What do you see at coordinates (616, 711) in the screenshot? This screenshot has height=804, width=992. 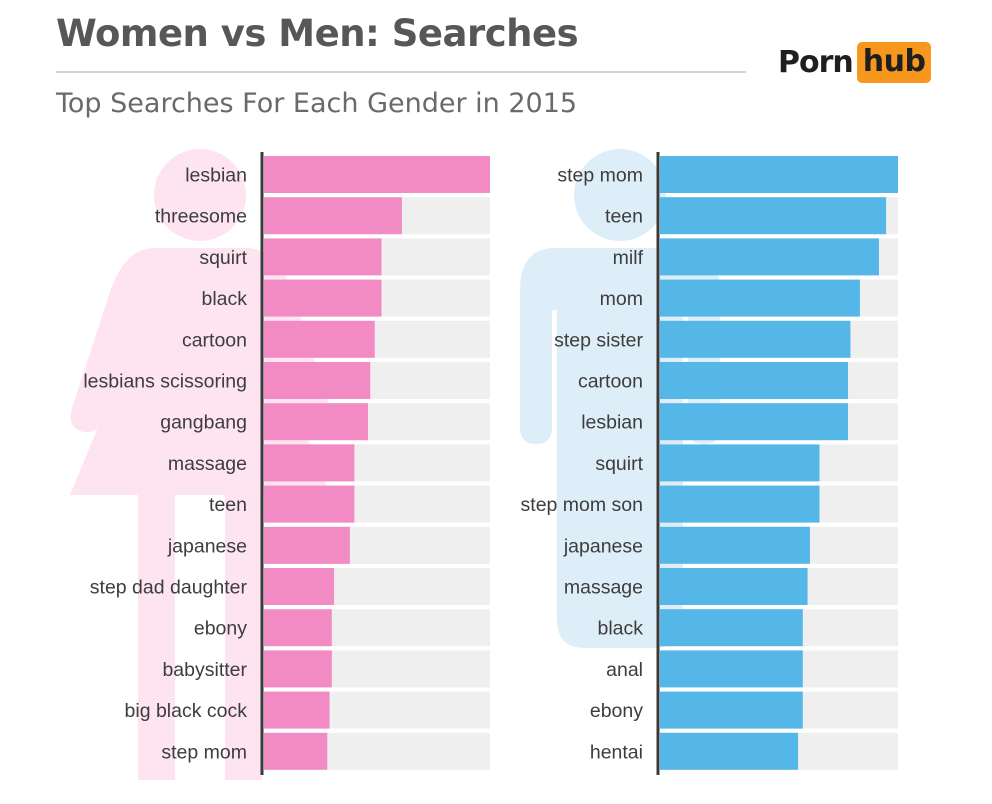 I see `men-category-label: ebony` at bounding box center [616, 711].